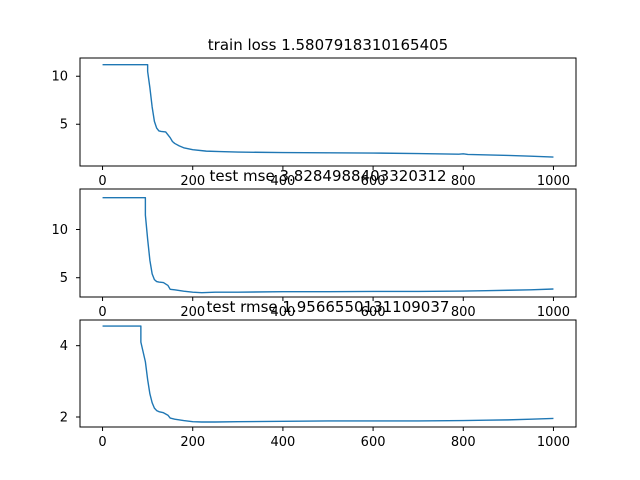 This screenshot has width=640, height=480. Describe the element at coordinates (328, 307) in the screenshot. I see `chart-title: test rmse 1.9566550131109037` at that location.